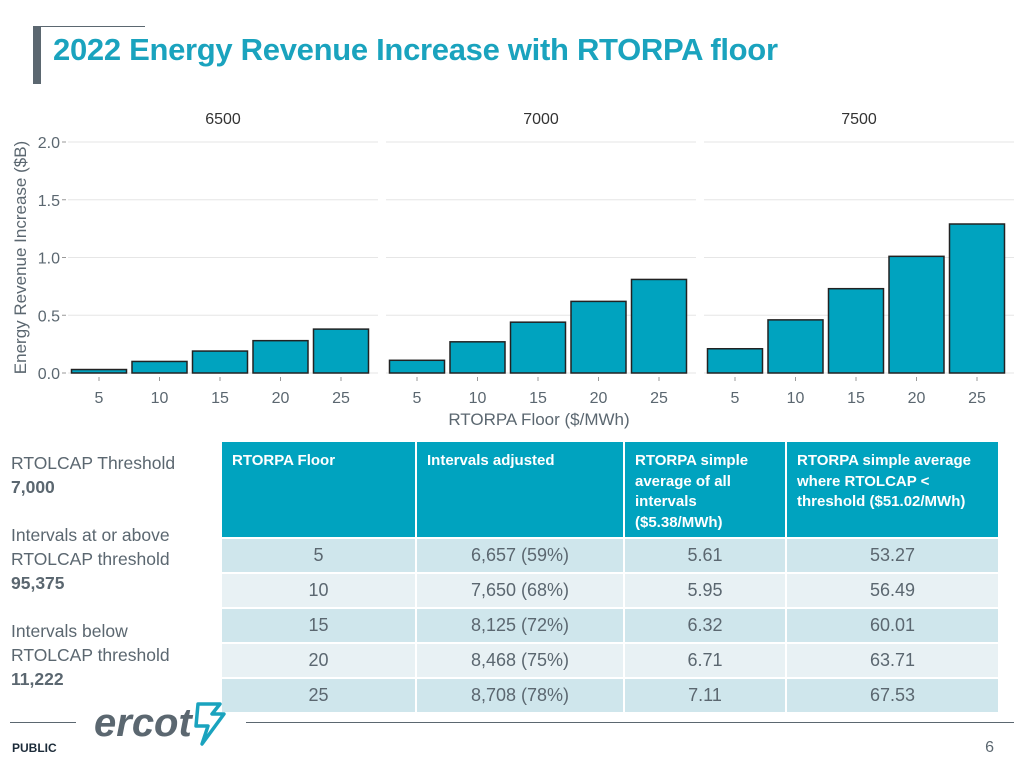  I want to click on table-row: 15 8,125 (72%) 6.32 60.01, so click(610, 625).